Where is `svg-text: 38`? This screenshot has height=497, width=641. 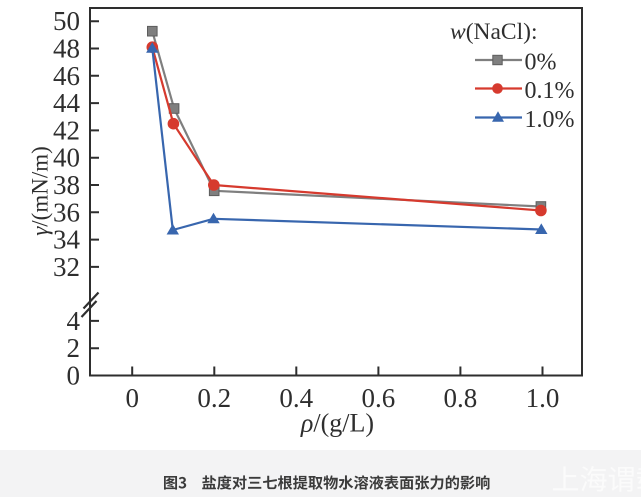
svg-text: 38 is located at coordinates (66, 185).